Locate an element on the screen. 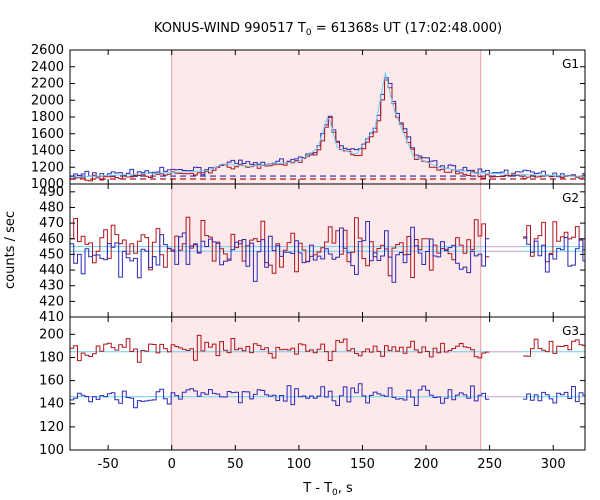  series-g3-red is located at coordinates (327, 348).